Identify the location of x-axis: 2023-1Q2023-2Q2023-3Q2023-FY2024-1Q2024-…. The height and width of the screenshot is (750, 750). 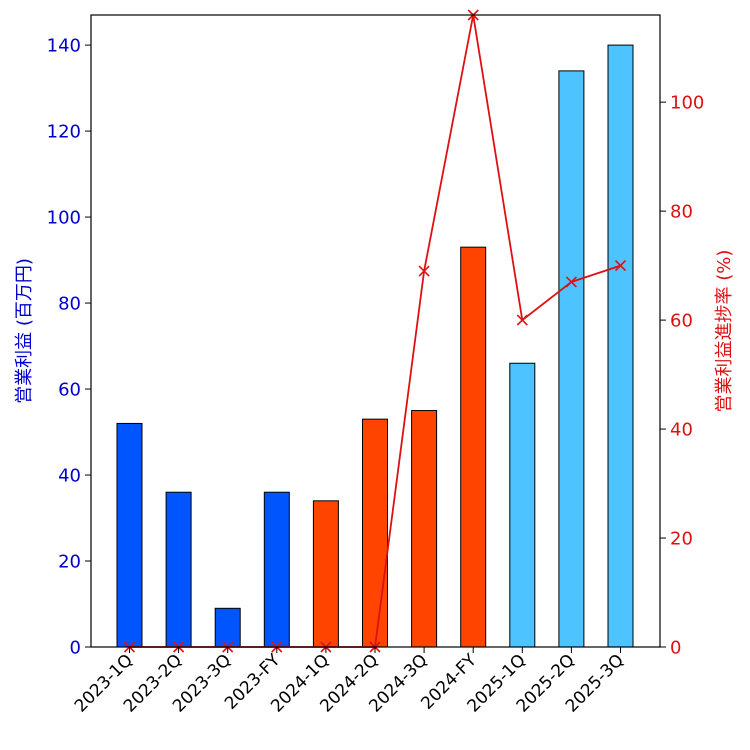
(349, 682).